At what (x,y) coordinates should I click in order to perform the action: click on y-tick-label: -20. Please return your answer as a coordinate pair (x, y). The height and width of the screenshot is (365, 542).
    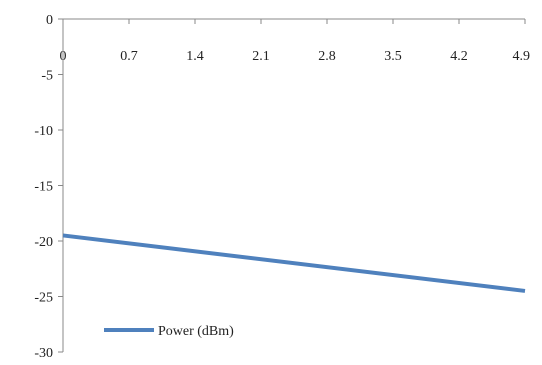
    Looking at the image, I should click on (43, 242).